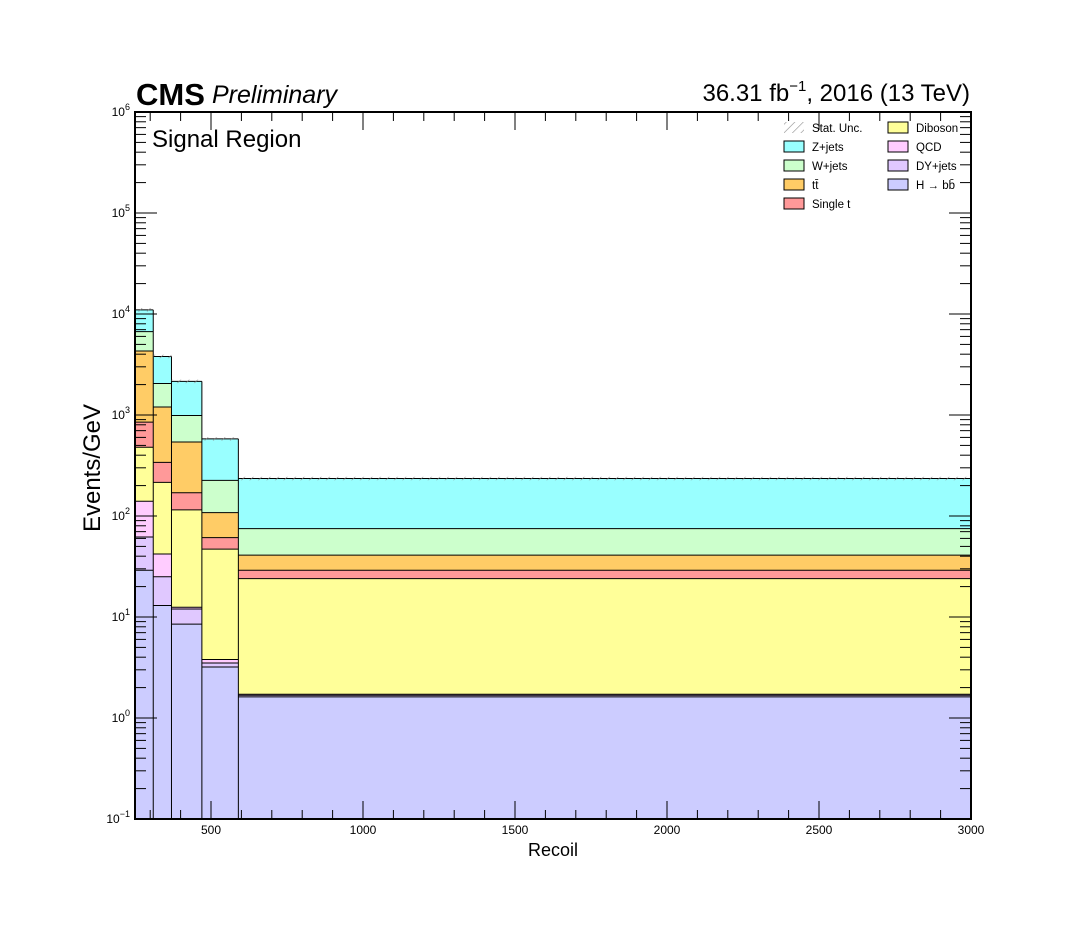  Describe the element at coordinates (127, 511) in the screenshot. I see `y-tick-exp-3: 2` at that location.